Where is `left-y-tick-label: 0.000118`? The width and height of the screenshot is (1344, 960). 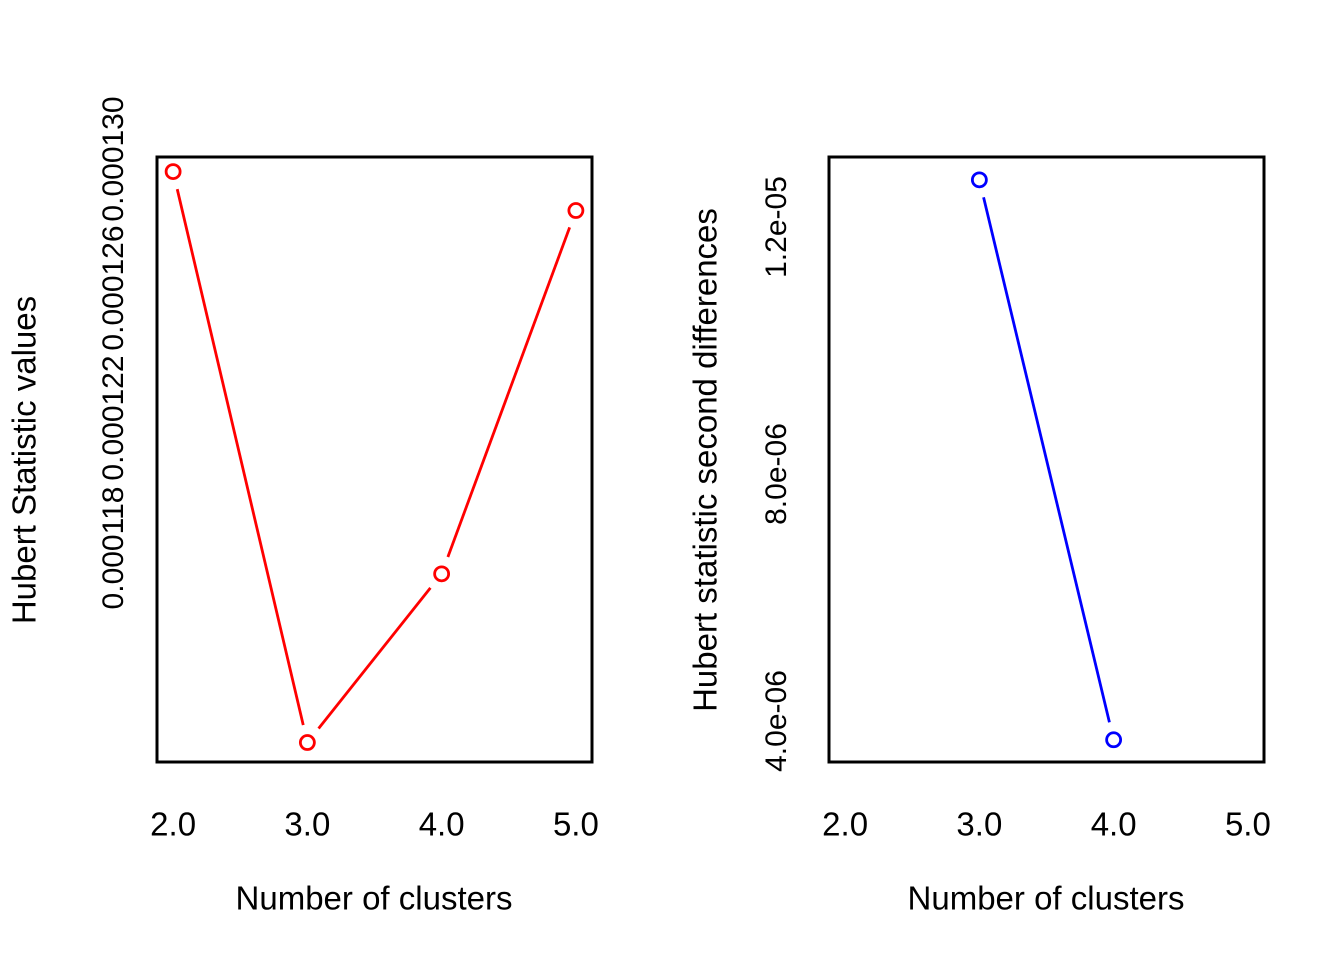
left-y-tick-label: 0.000118 is located at coordinates (113, 548).